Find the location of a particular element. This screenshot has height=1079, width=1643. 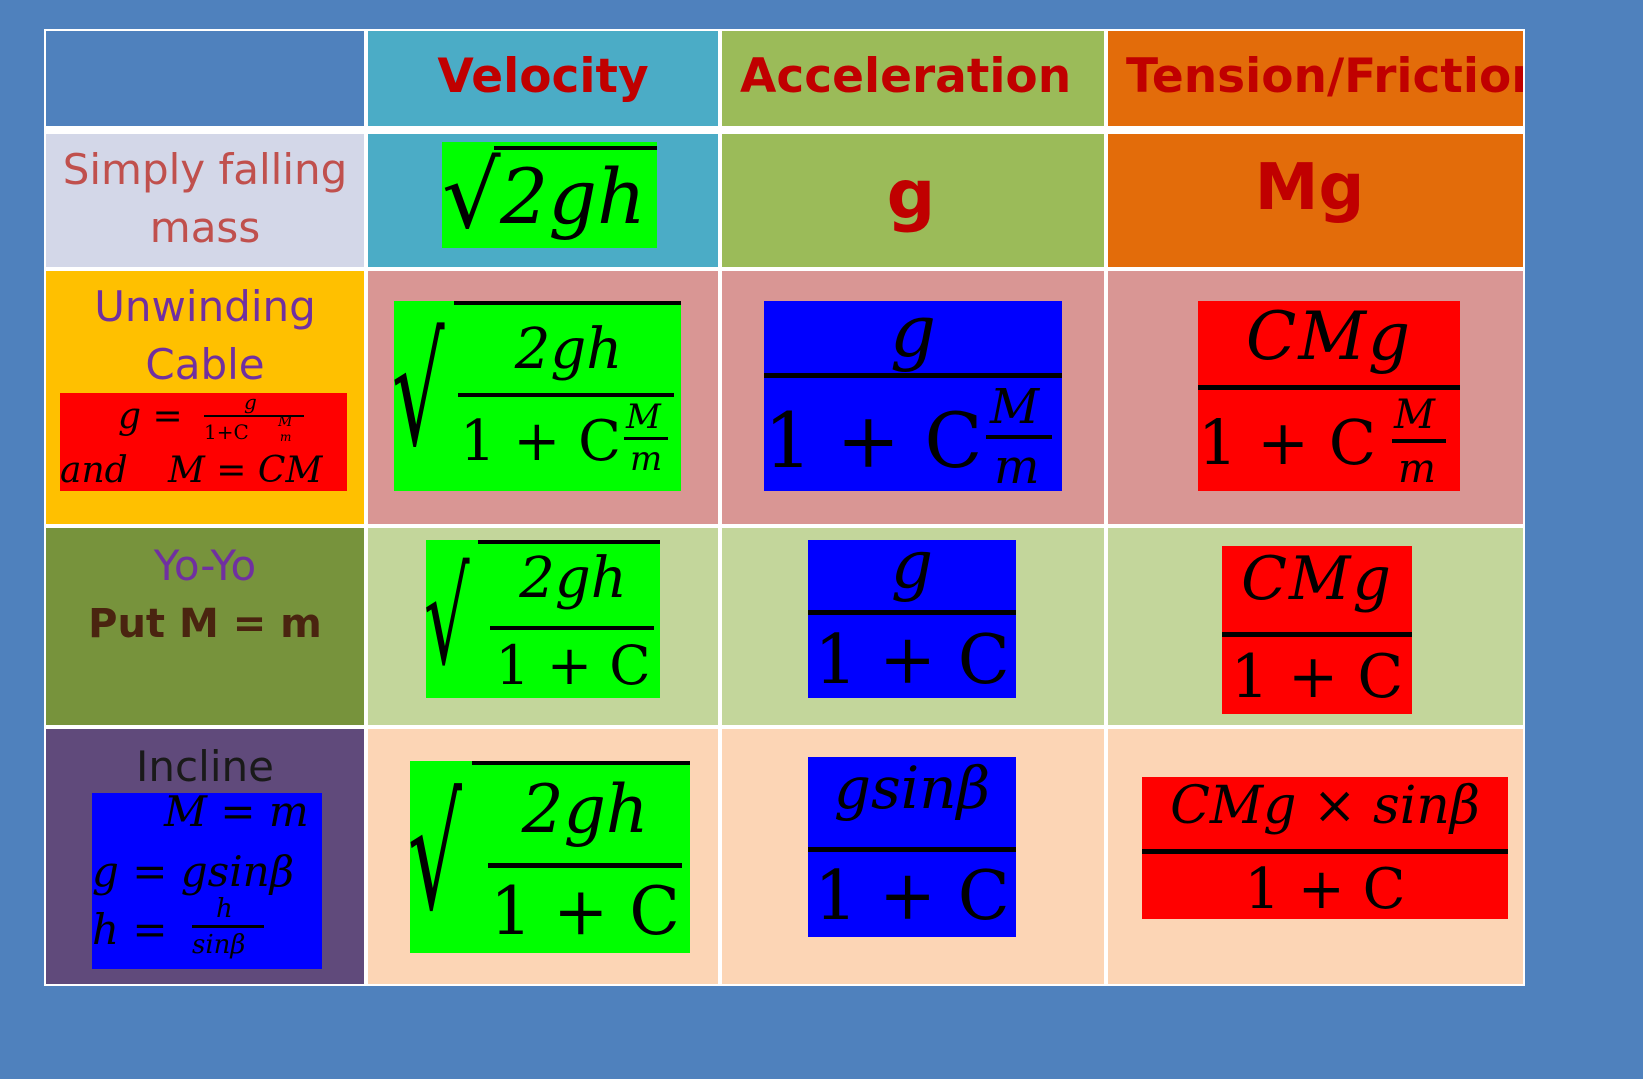

unwinding-velocity-den-M: M is located at coordinates (643, 417).